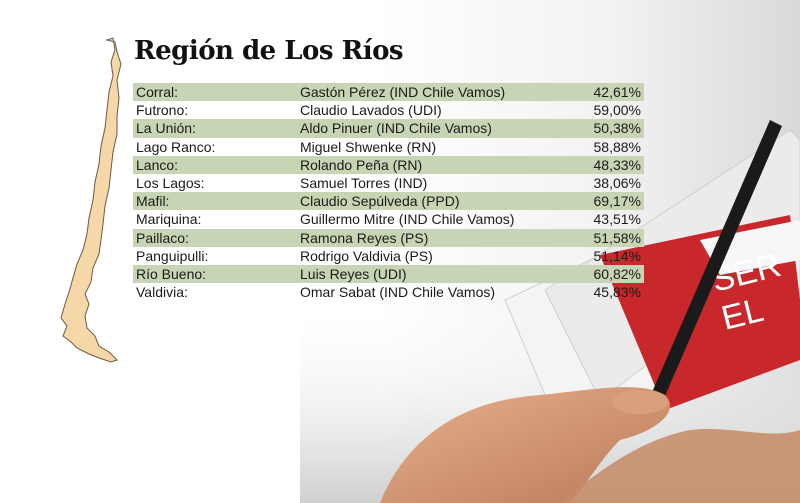 This screenshot has height=503, width=800. What do you see at coordinates (215, 128) in the screenshot?
I see `commune-cell: La Unión:` at bounding box center [215, 128].